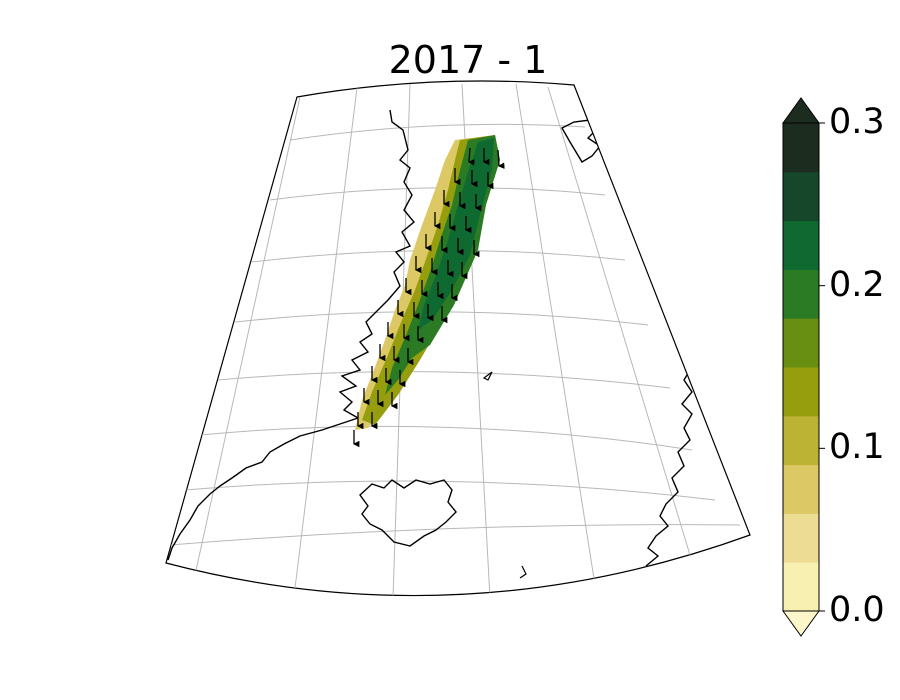 This screenshot has width=900, height=700. Describe the element at coordinates (801, 623) in the screenshot. I see `colorbar-extend-low` at that location.